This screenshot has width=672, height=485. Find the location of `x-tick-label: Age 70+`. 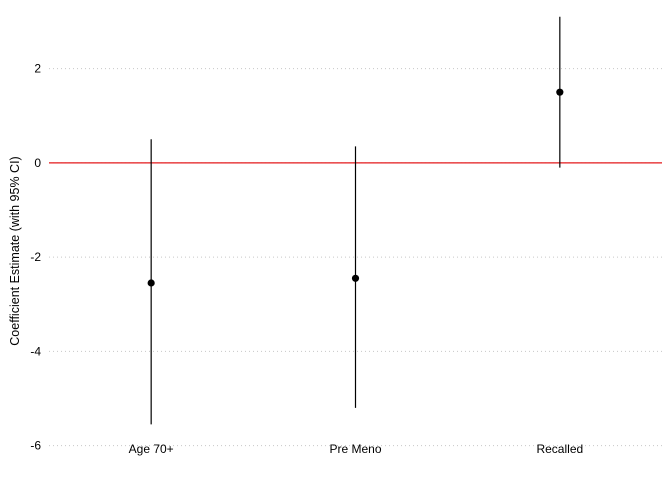

x-tick-label: Age 70+ is located at coordinates (151, 449).